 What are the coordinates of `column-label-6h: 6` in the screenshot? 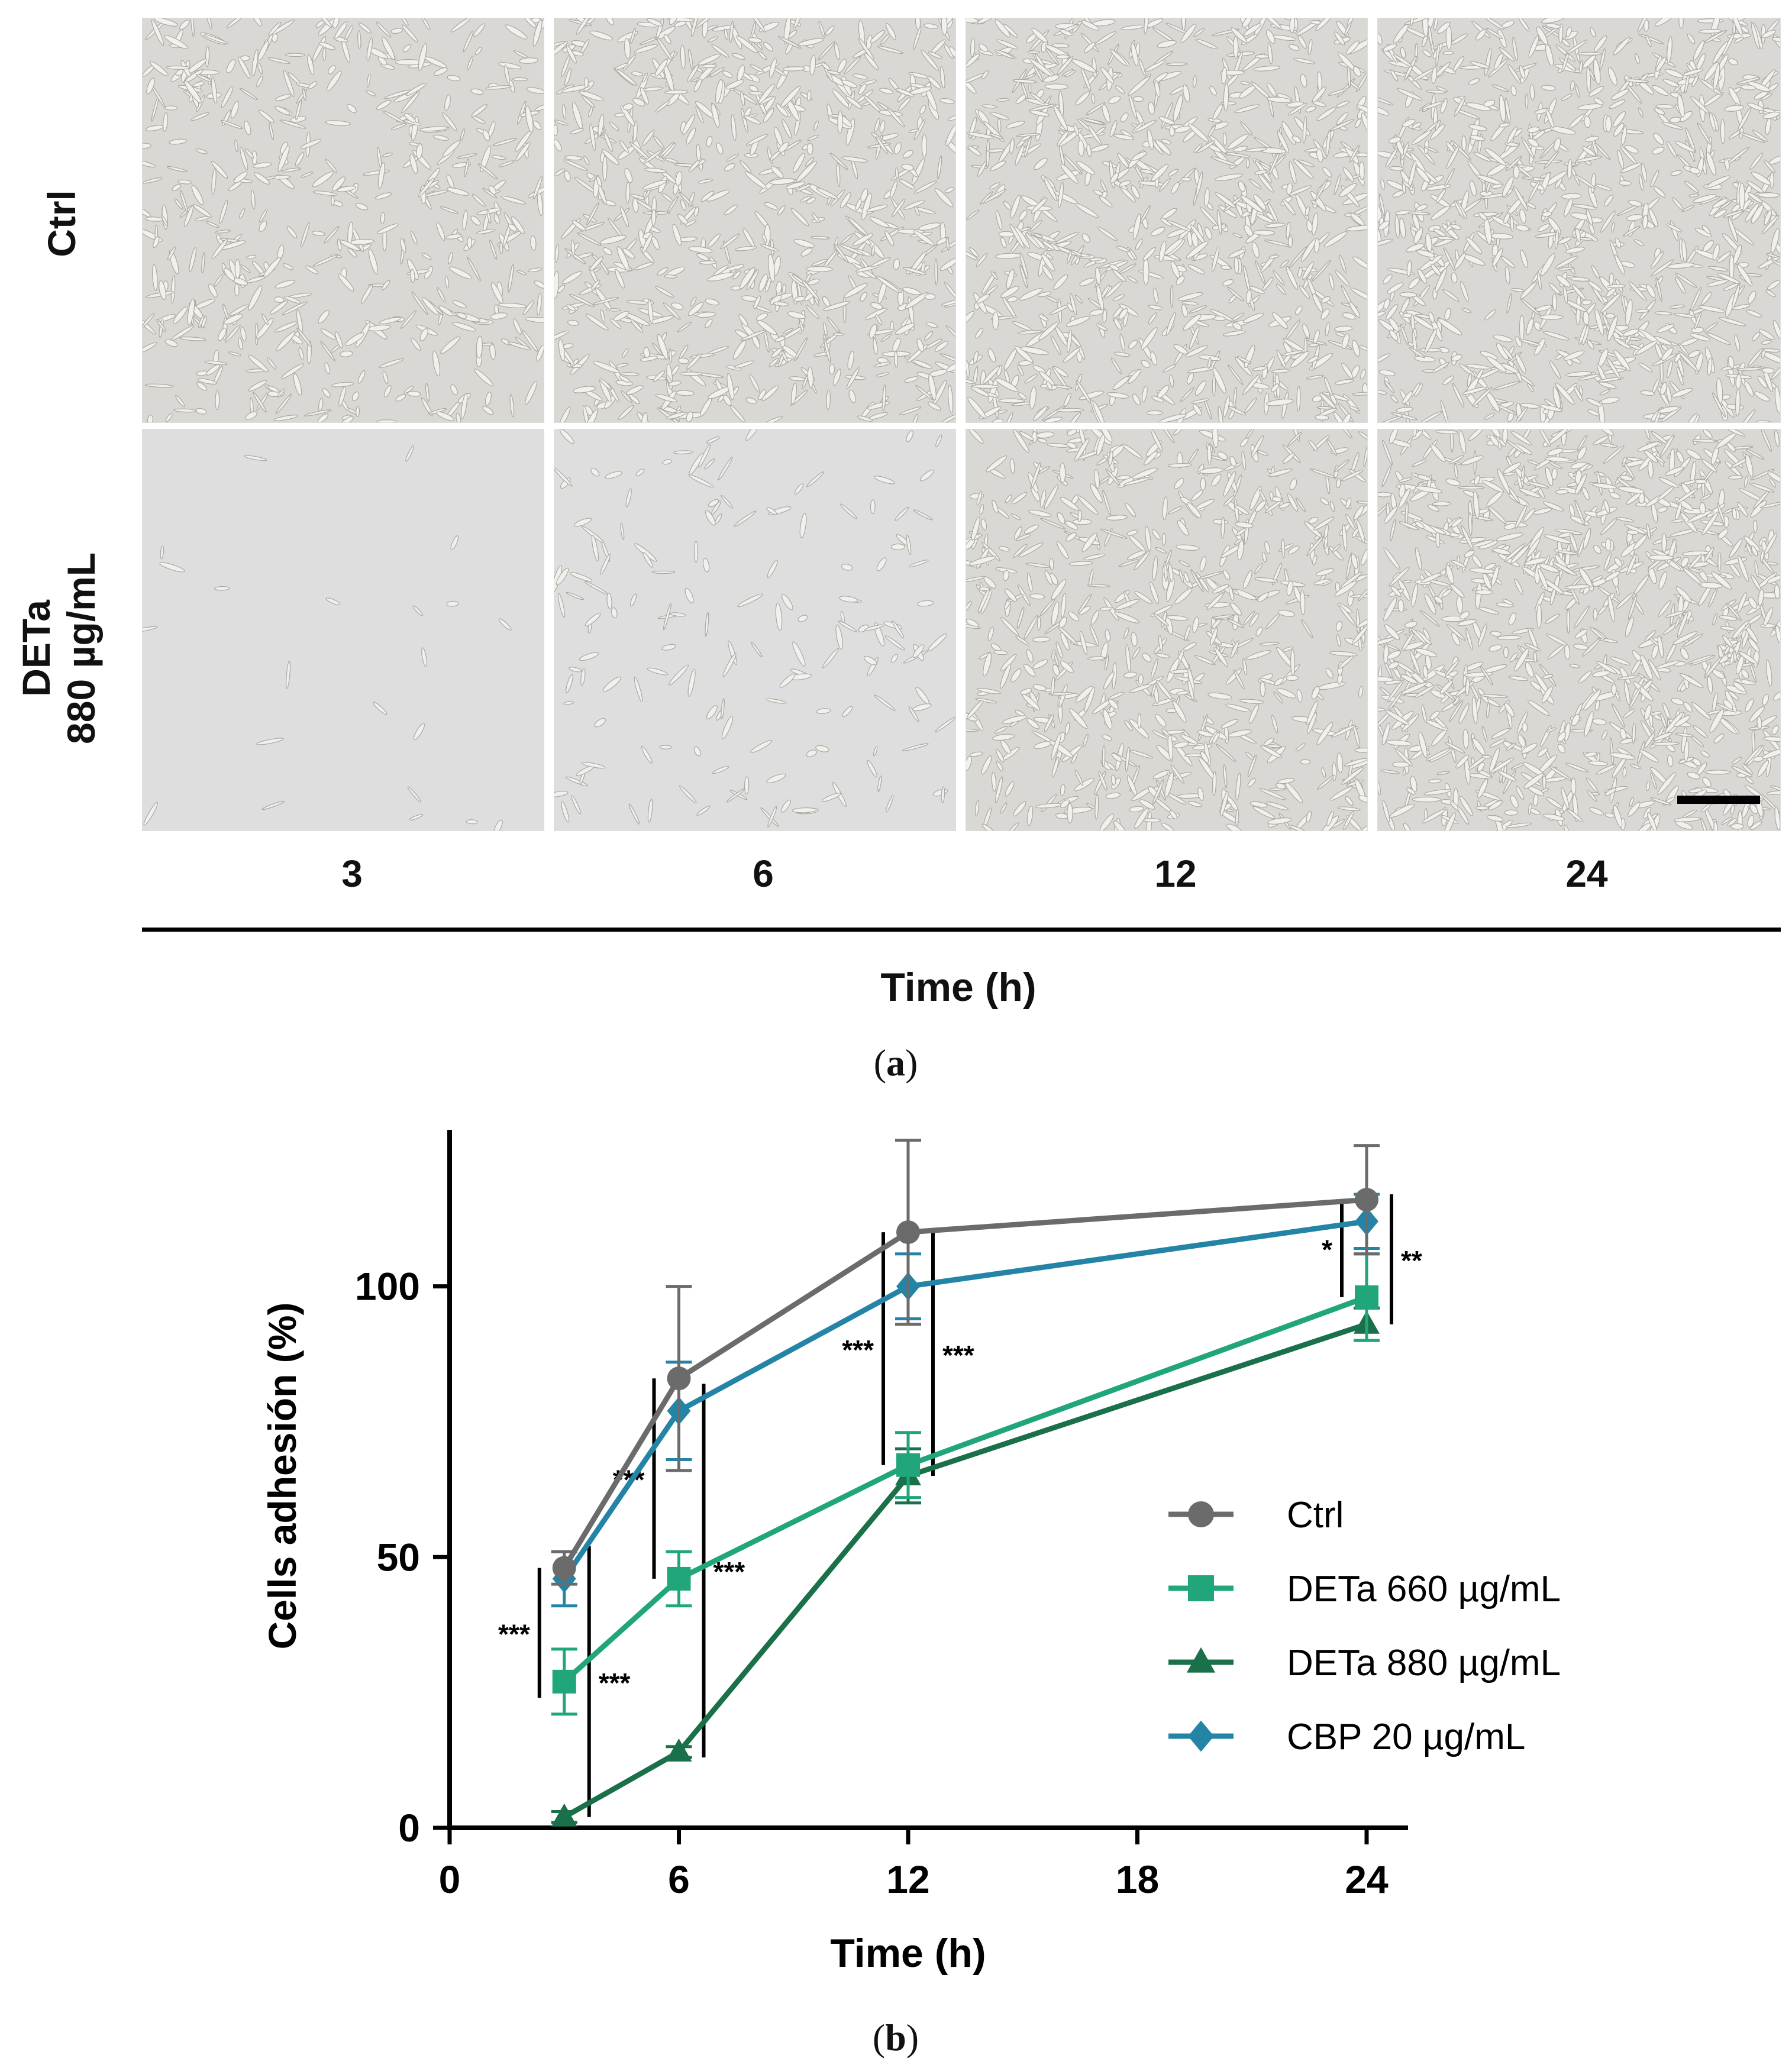 It's located at (763, 873).